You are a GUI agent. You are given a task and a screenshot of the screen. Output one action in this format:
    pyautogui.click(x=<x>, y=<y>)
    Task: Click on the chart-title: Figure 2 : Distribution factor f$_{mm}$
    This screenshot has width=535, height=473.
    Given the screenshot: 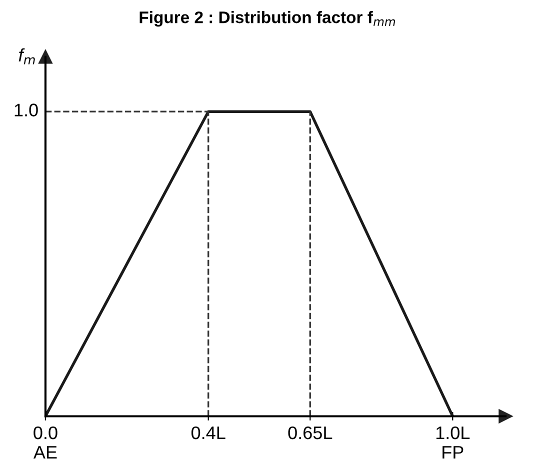 What is the action you would take?
    pyautogui.click(x=268, y=19)
    